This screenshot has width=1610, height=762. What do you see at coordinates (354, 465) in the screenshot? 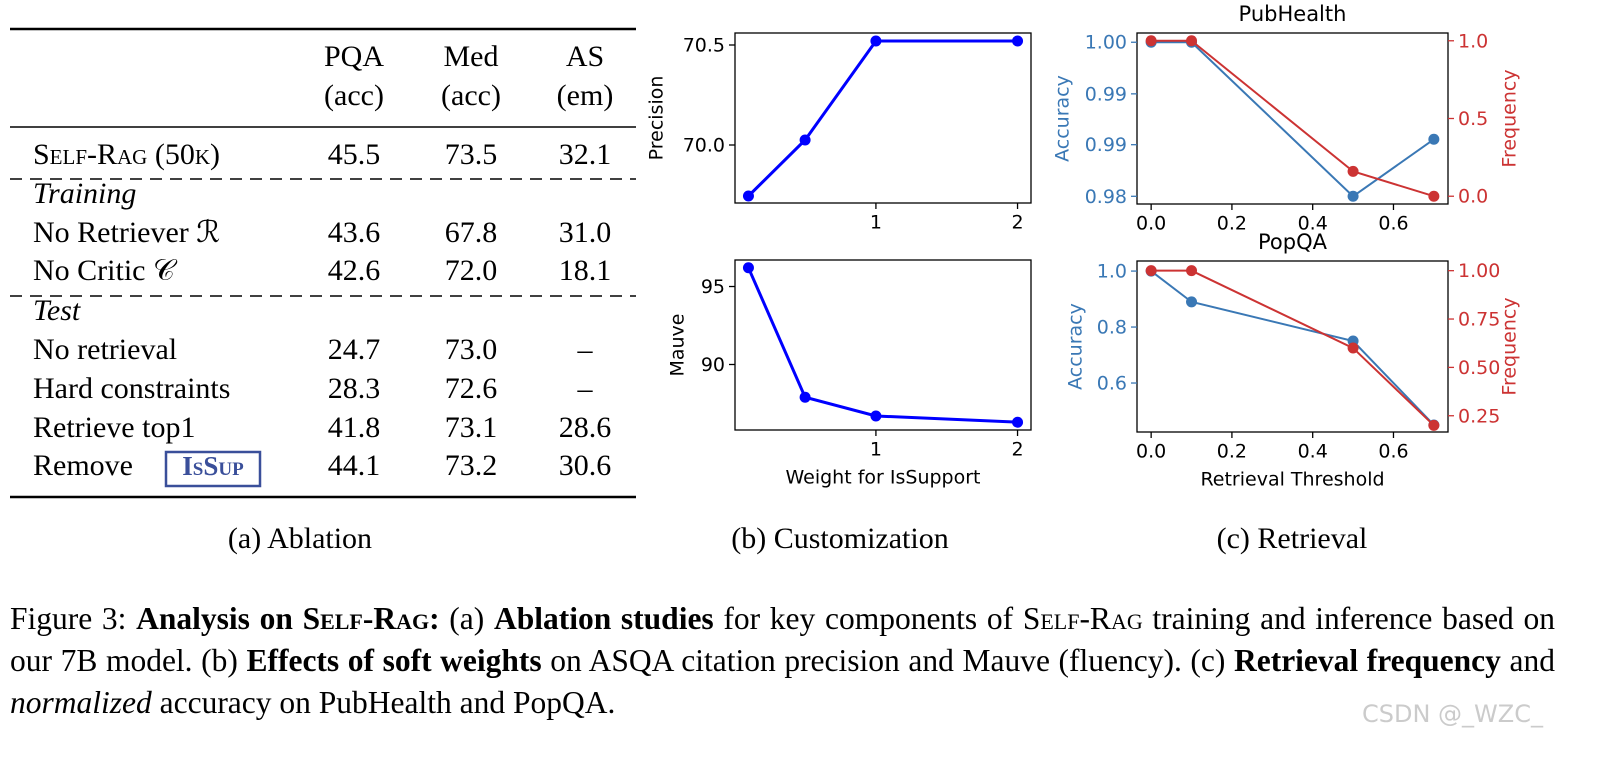
I see `table-cell: 44.1` at bounding box center [354, 465].